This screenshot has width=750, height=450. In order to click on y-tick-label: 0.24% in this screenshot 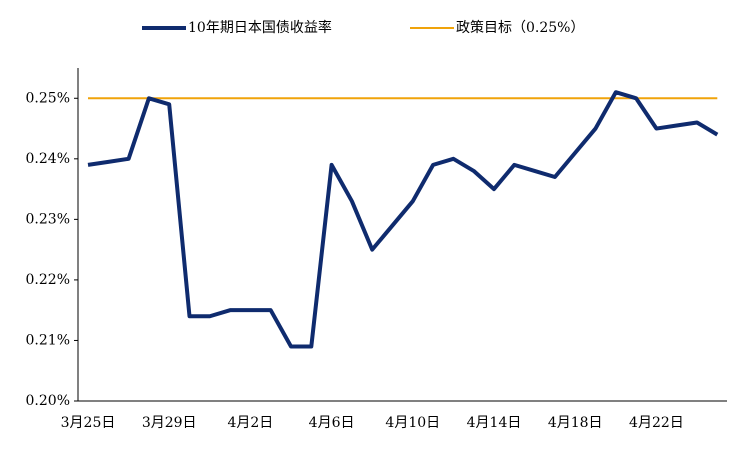, I will do `click(48, 159)`.